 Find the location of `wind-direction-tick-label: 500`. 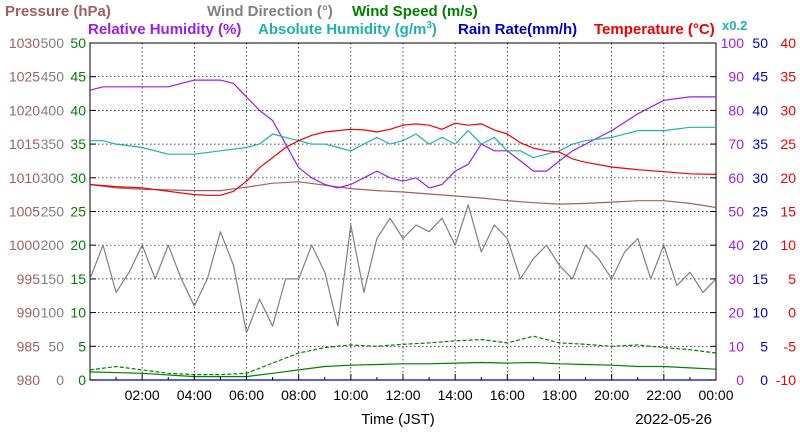

wind-direction-tick-label: 500 is located at coordinates (53, 43).